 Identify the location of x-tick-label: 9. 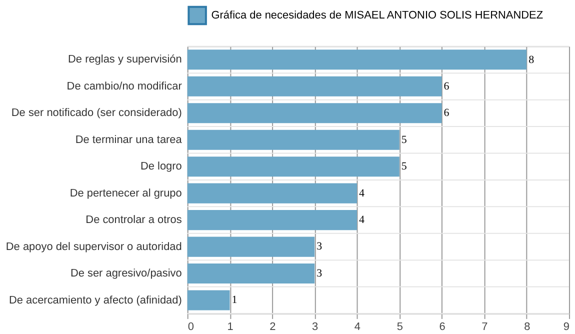
(566, 326).